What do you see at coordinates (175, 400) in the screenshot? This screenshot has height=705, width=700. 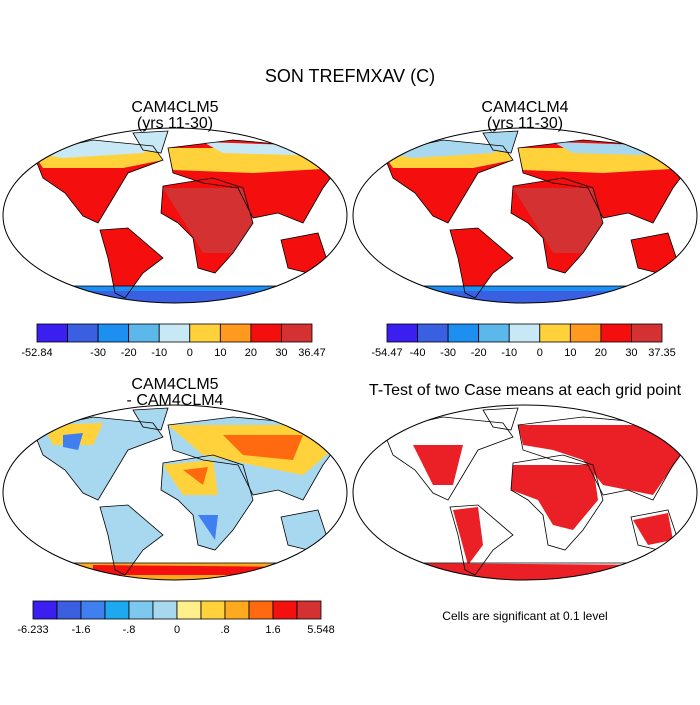 I see `panel-subtitle: - CAM4CLM4` at bounding box center [175, 400].